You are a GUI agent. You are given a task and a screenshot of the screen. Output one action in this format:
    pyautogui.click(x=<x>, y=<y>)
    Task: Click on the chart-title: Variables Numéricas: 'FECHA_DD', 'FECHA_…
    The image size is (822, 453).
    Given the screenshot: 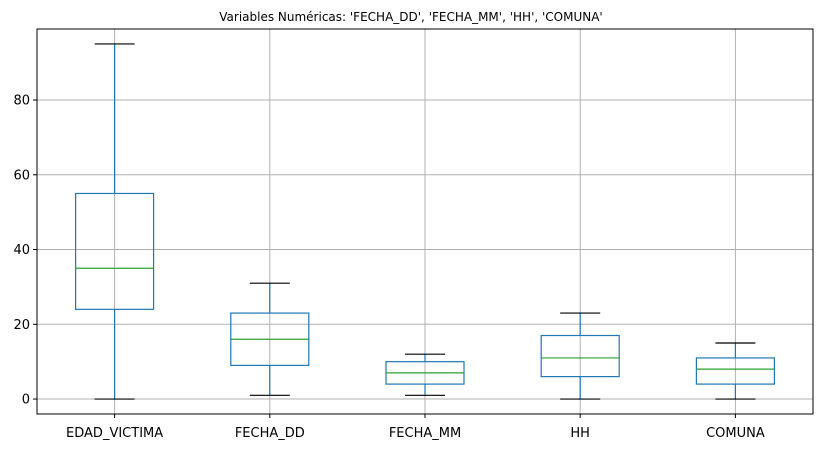 What is the action you would take?
    pyautogui.click(x=410, y=17)
    